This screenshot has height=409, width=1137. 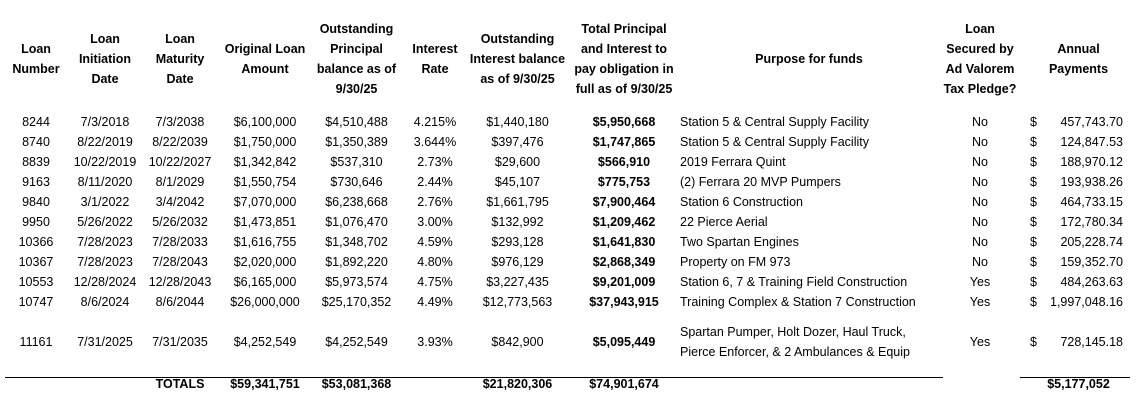 What do you see at coordinates (180, 242) in the screenshot?
I see `cell-maturity-date: 7/28/2033` at bounding box center [180, 242].